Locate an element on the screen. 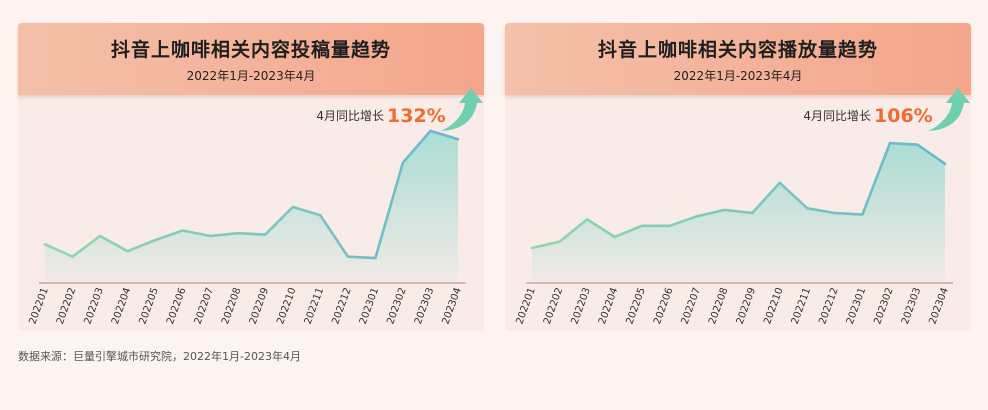  data-source-note: 数据来源：巨量引擎城市研究院，2022年1月-2023年4月 is located at coordinates (159, 356).